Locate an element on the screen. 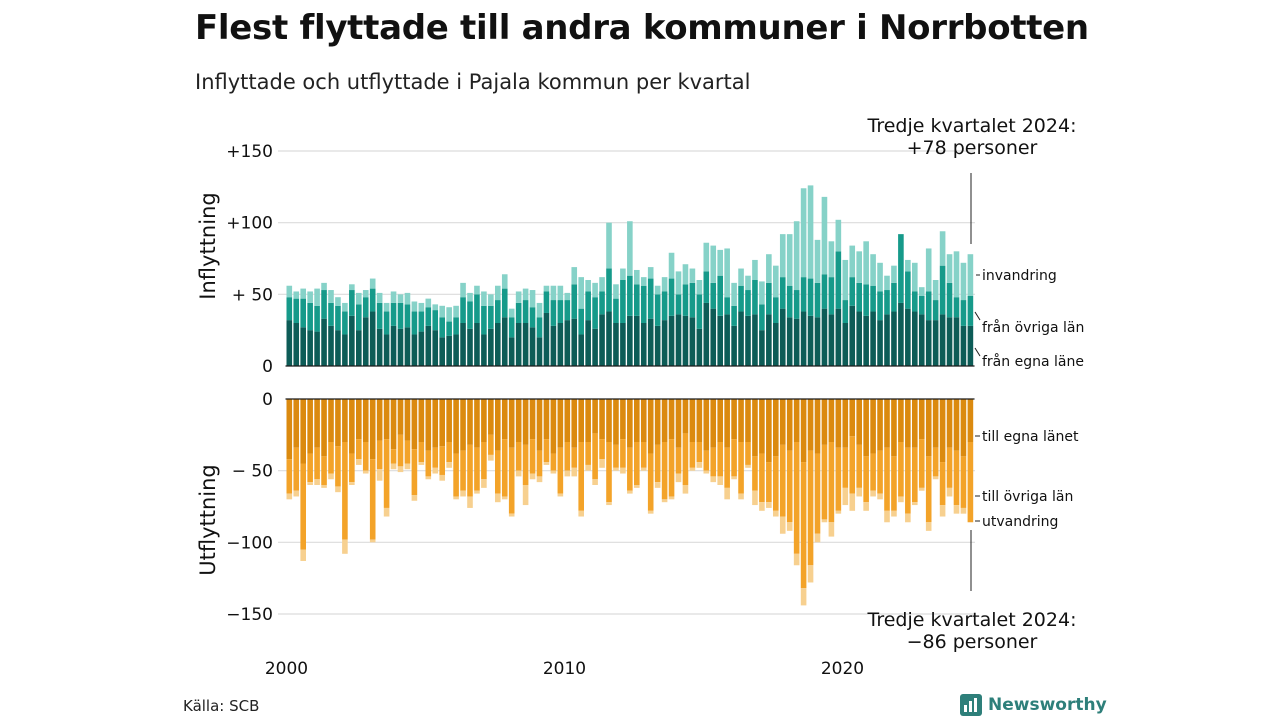 The width and height of the screenshot is (1280, 720). bars-inflyttning is located at coordinates (630, 276).